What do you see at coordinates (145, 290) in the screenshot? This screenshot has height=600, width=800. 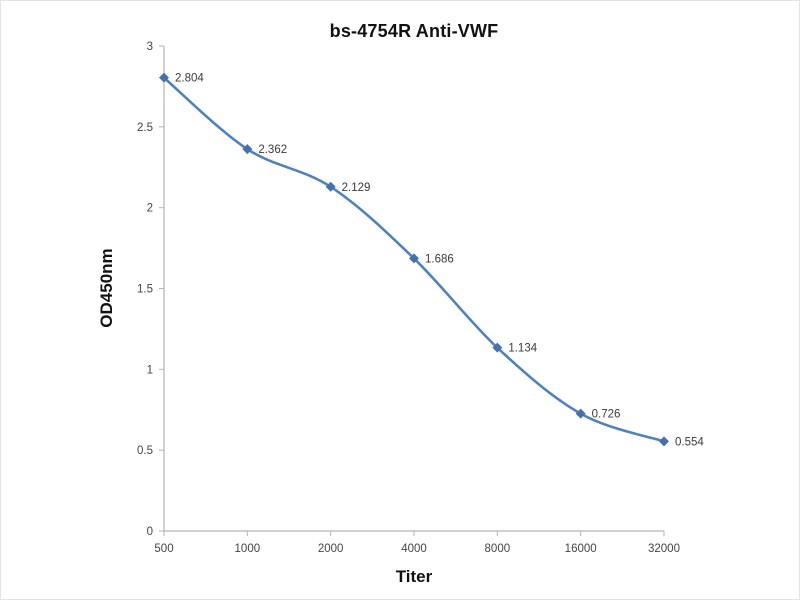 I see `y-tick-label: 1.5` at bounding box center [145, 290].